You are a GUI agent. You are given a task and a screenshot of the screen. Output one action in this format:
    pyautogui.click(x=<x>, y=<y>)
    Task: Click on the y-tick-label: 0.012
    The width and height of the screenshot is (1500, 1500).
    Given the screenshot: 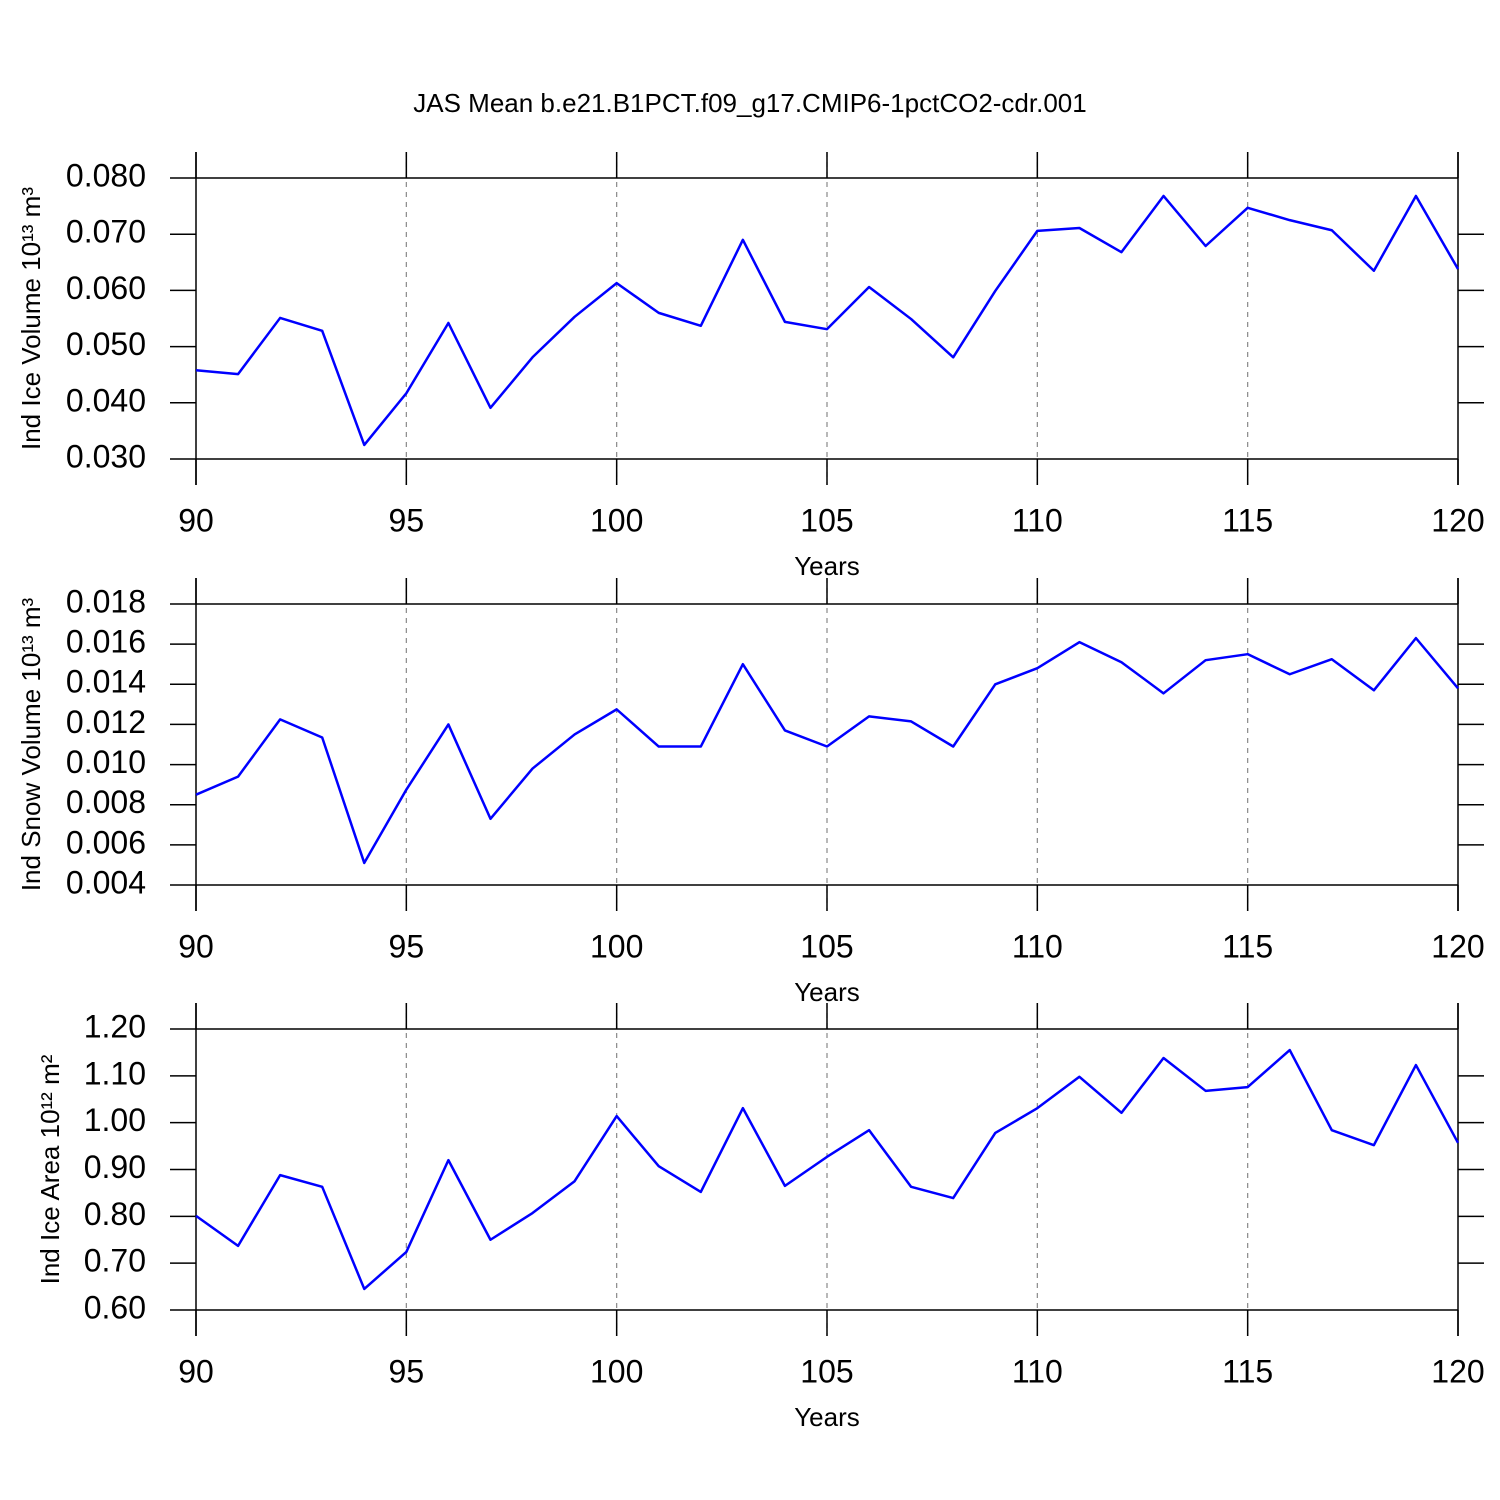 What is the action you would take?
    pyautogui.click(x=106, y=722)
    